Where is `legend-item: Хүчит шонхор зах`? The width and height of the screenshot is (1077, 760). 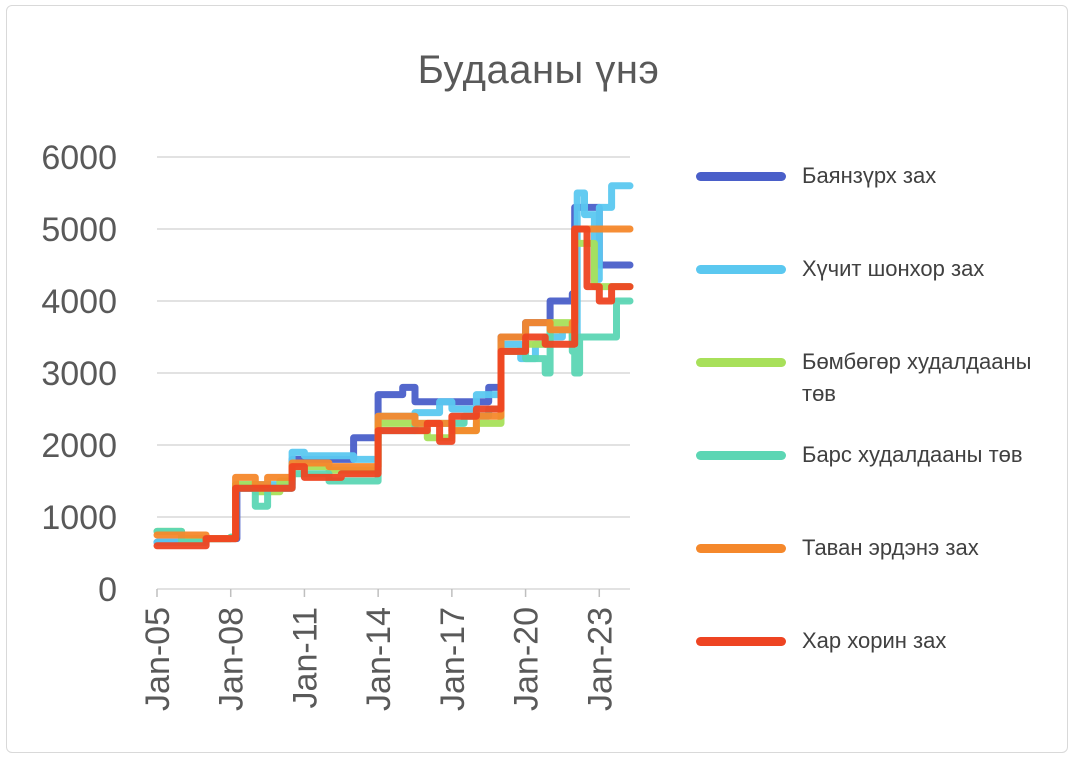 legend-item: Хүчит шонхор зах is located at coordinates (864, 269).